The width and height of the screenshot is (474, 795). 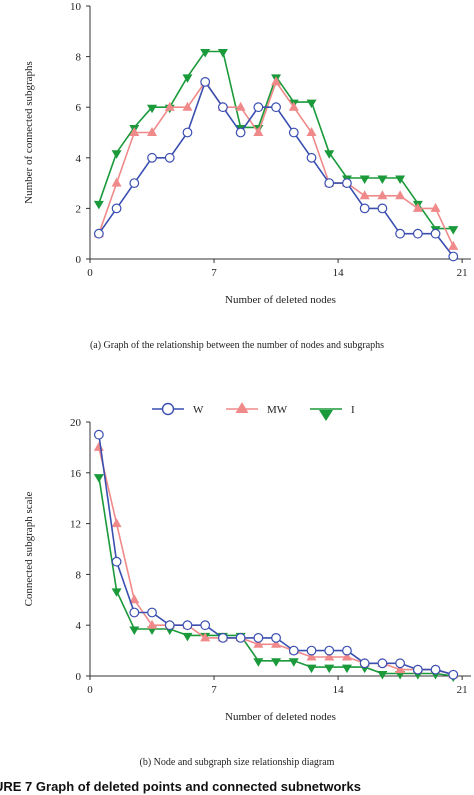 What do you see at coordinates (253, 411) in the screenshot?
I see `legend: W MW I` at bounding box center [253, 411].